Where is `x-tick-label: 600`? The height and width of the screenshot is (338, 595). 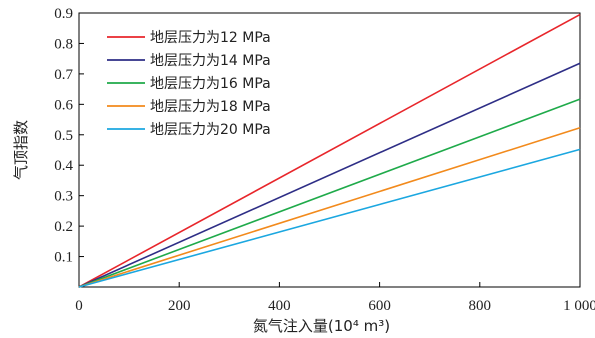 x-tick-label: 600 is located at coordinates (379, 306).